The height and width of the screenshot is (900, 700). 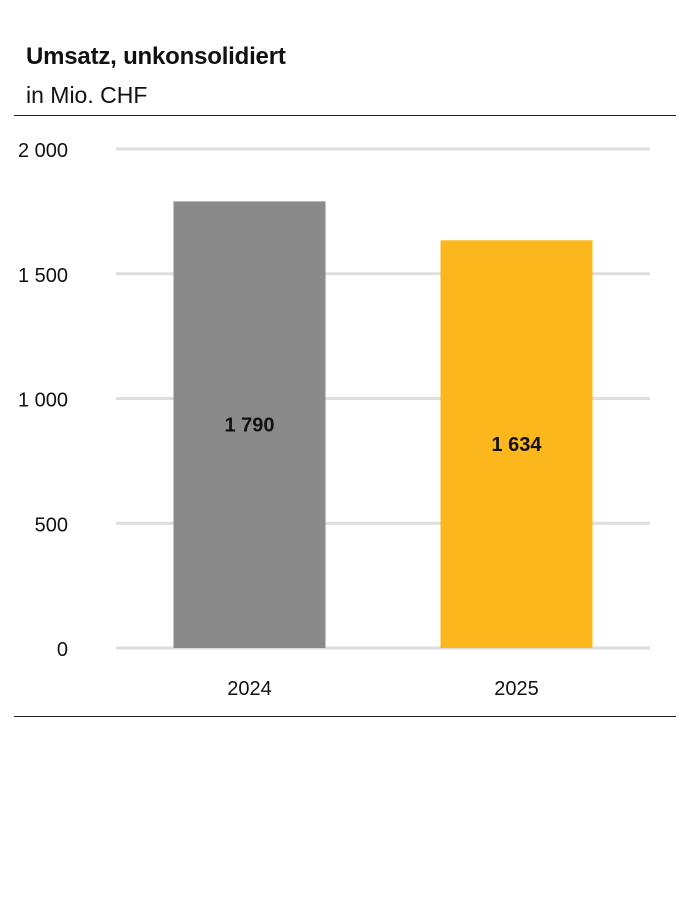 I want to click on y-tick-label: 1 500, so click(x=43, y=276).